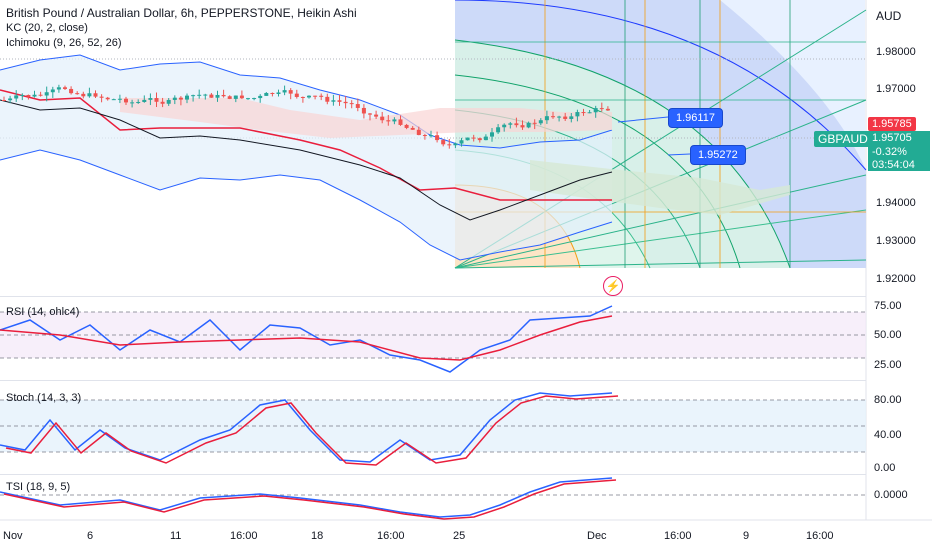 The width and height of the screenshot is (932, 550). What do you see at coordinates (718, 155) in the screenshot?
I see `price-callout-lower: 1.95272` at bounding box center [718, 155].